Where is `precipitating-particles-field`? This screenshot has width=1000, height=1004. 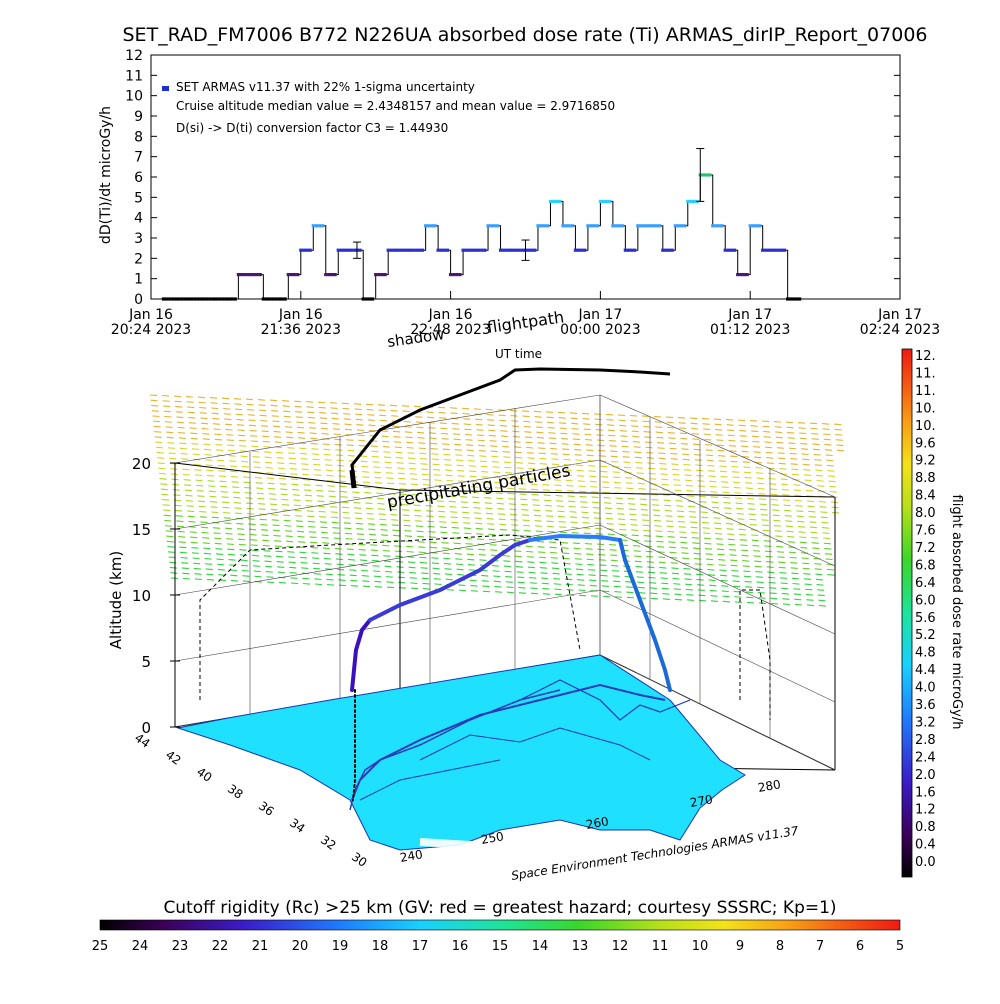 precipitating-particles-field is located at coordinates (497, 500).